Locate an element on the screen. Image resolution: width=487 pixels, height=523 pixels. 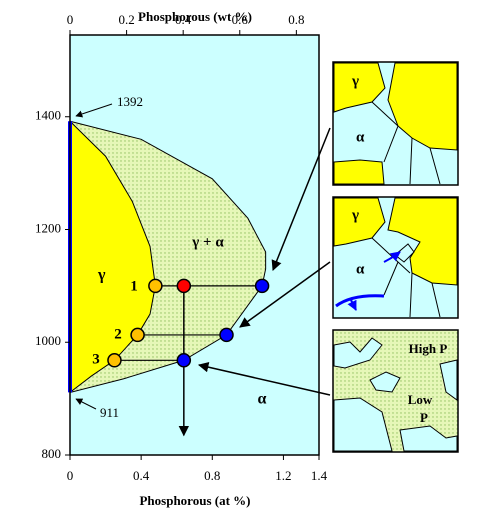
panel-label: P is located at coordinates (424, 417).